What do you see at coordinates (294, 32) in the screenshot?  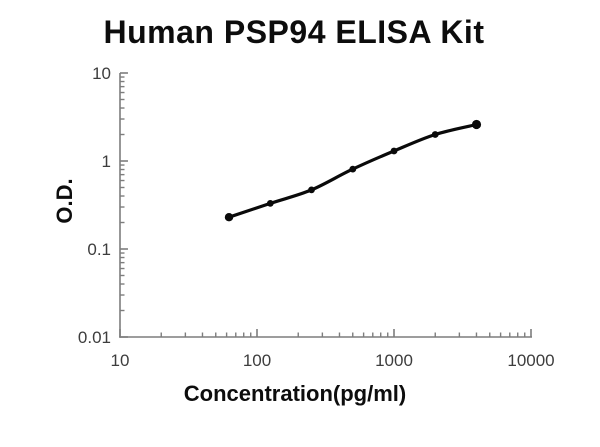 I see `chart-title: Human PSP94 ELISA Kit` at bounding box center [294, 32].